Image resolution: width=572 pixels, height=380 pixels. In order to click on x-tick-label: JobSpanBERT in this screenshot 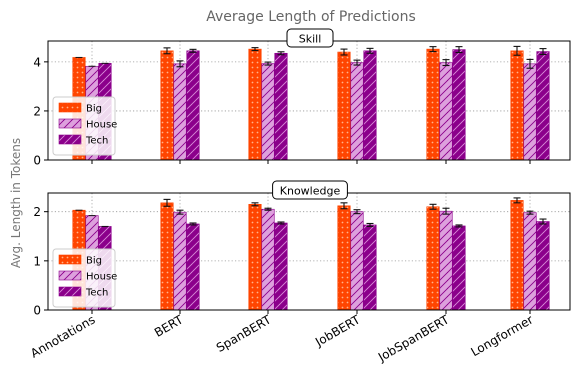, I will do `click(413, 338)`.